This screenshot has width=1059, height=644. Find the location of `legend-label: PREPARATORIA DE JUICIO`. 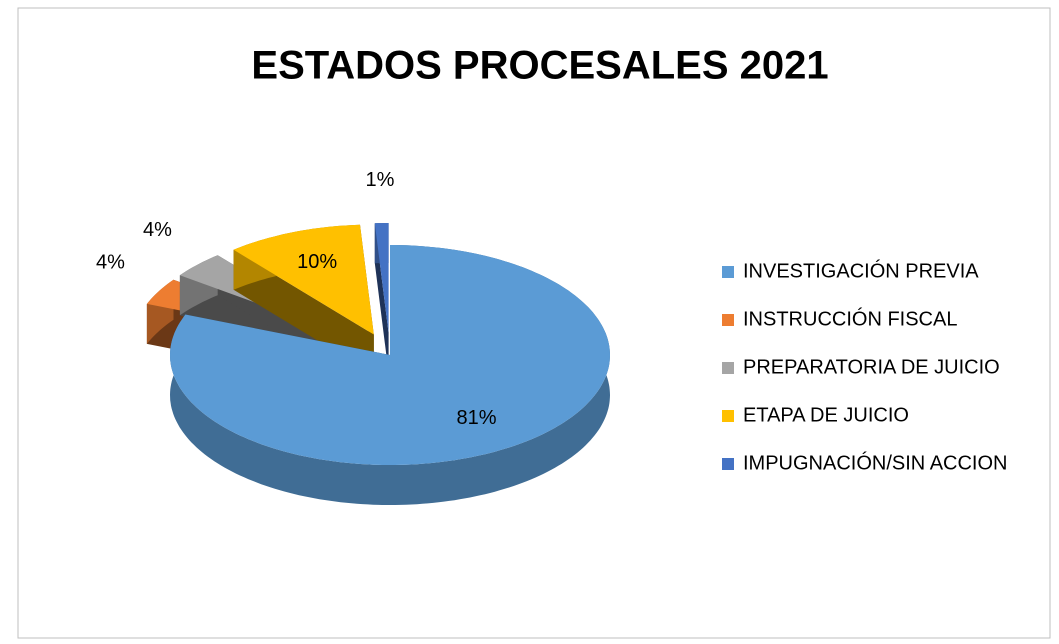

legend-label: PREPARATORIA DE JUICIO is located at coordinates (871, 367).